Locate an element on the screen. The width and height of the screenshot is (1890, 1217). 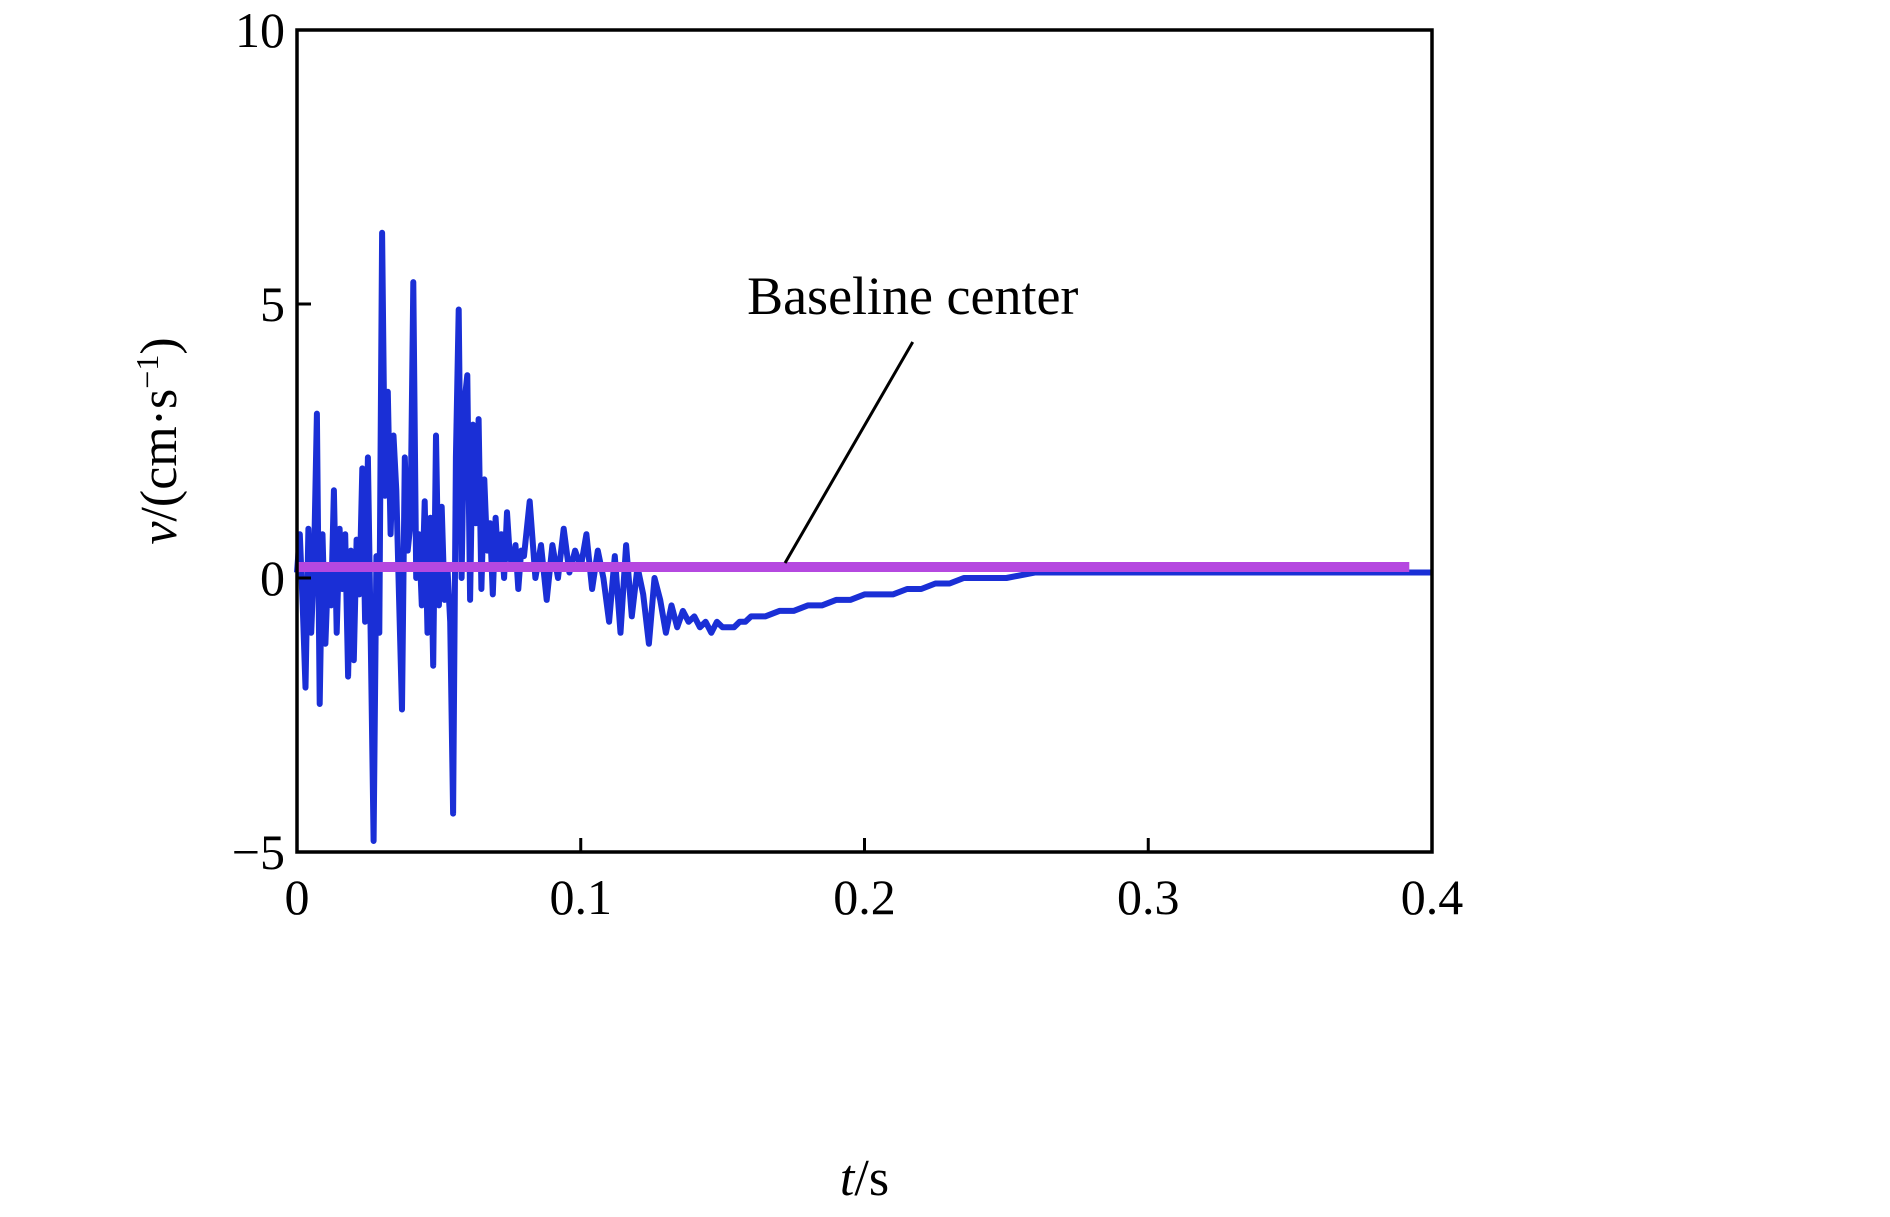
x-axis-title: t/s is located at coordinates (864, 1178).